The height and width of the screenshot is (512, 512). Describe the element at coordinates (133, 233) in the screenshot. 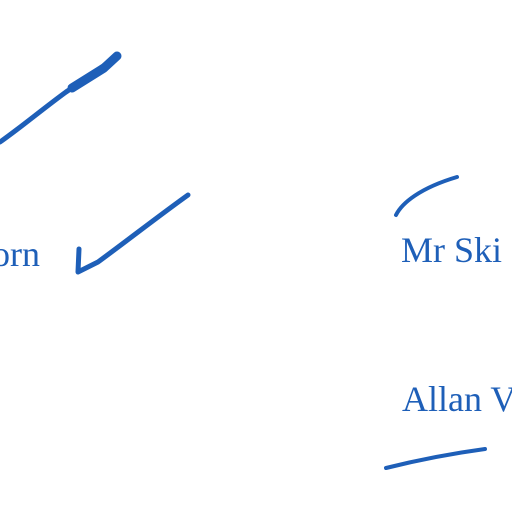

I see `tick-mark-middle` at that location.